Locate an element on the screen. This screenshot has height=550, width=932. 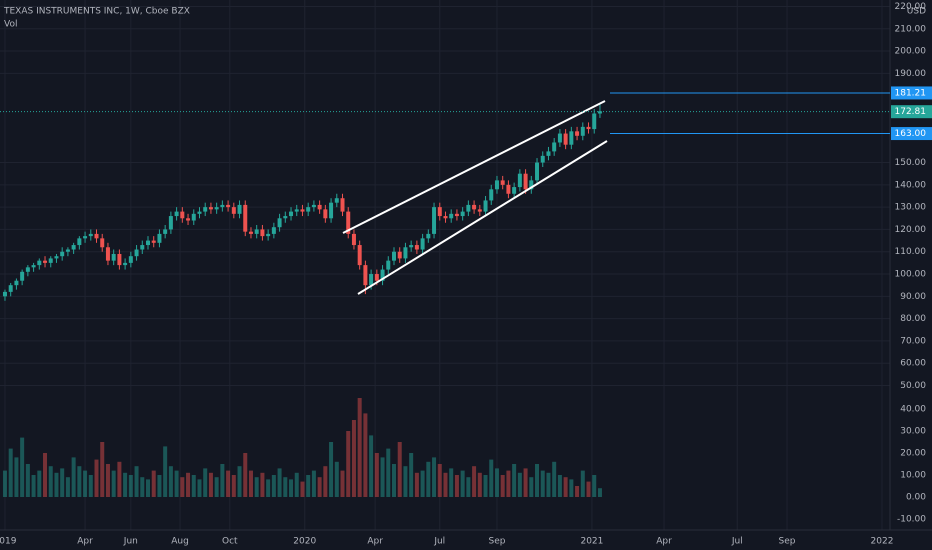
x-tick-label: Jun is located at coordinates (130, 542).